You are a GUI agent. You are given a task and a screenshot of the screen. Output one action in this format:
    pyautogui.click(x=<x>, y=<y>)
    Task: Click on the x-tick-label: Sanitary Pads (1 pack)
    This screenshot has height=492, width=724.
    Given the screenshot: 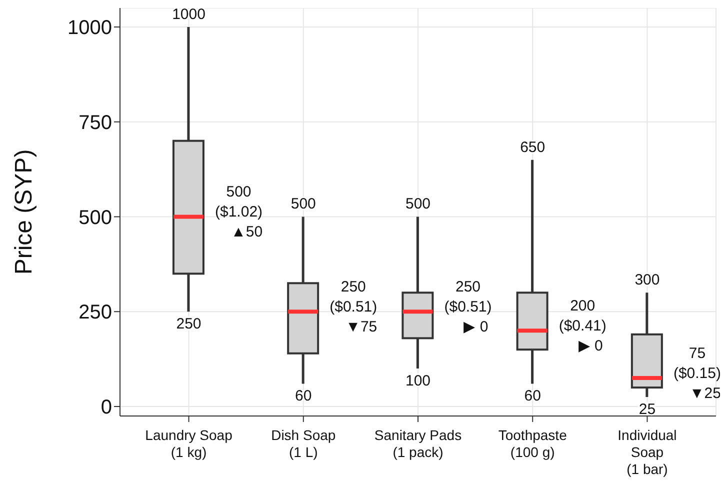 What is the action you would take?
    pyautogui.click(x=418, y=443)
    